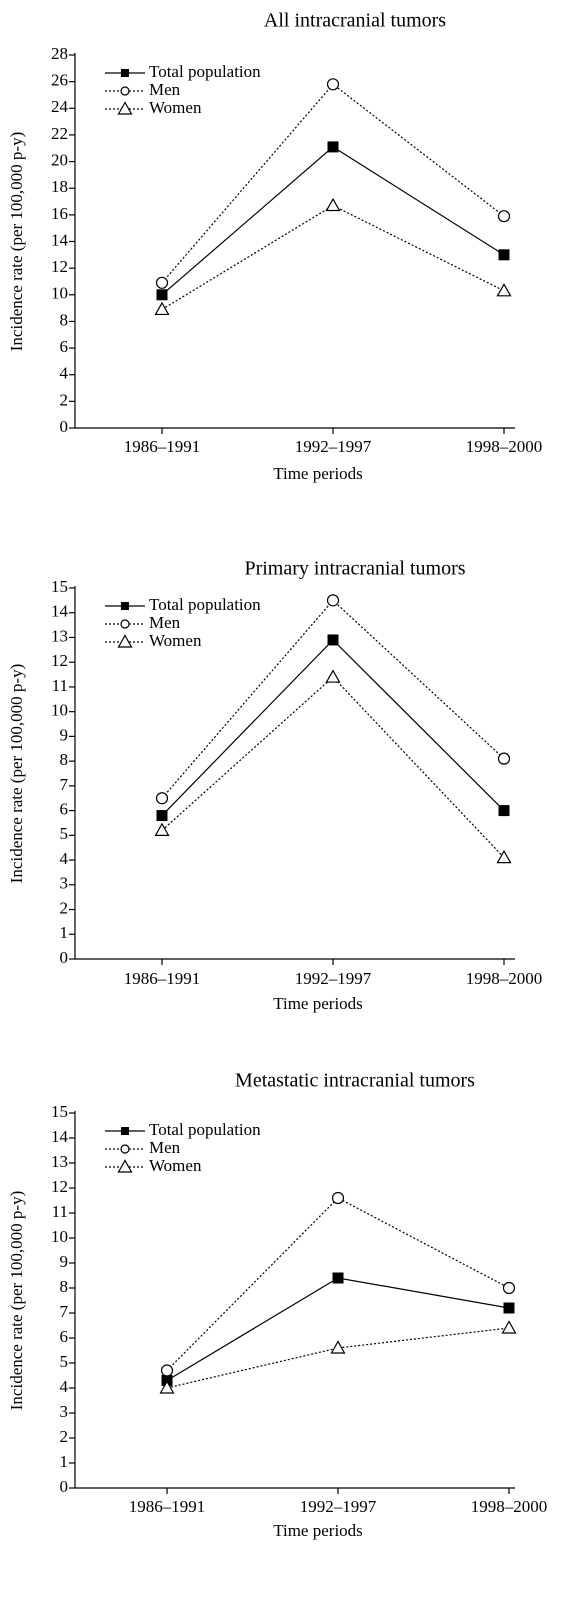 The height and width of the screenshot is (1623, 579). I want to click on y-tick-label: 22, so click(59, 133).